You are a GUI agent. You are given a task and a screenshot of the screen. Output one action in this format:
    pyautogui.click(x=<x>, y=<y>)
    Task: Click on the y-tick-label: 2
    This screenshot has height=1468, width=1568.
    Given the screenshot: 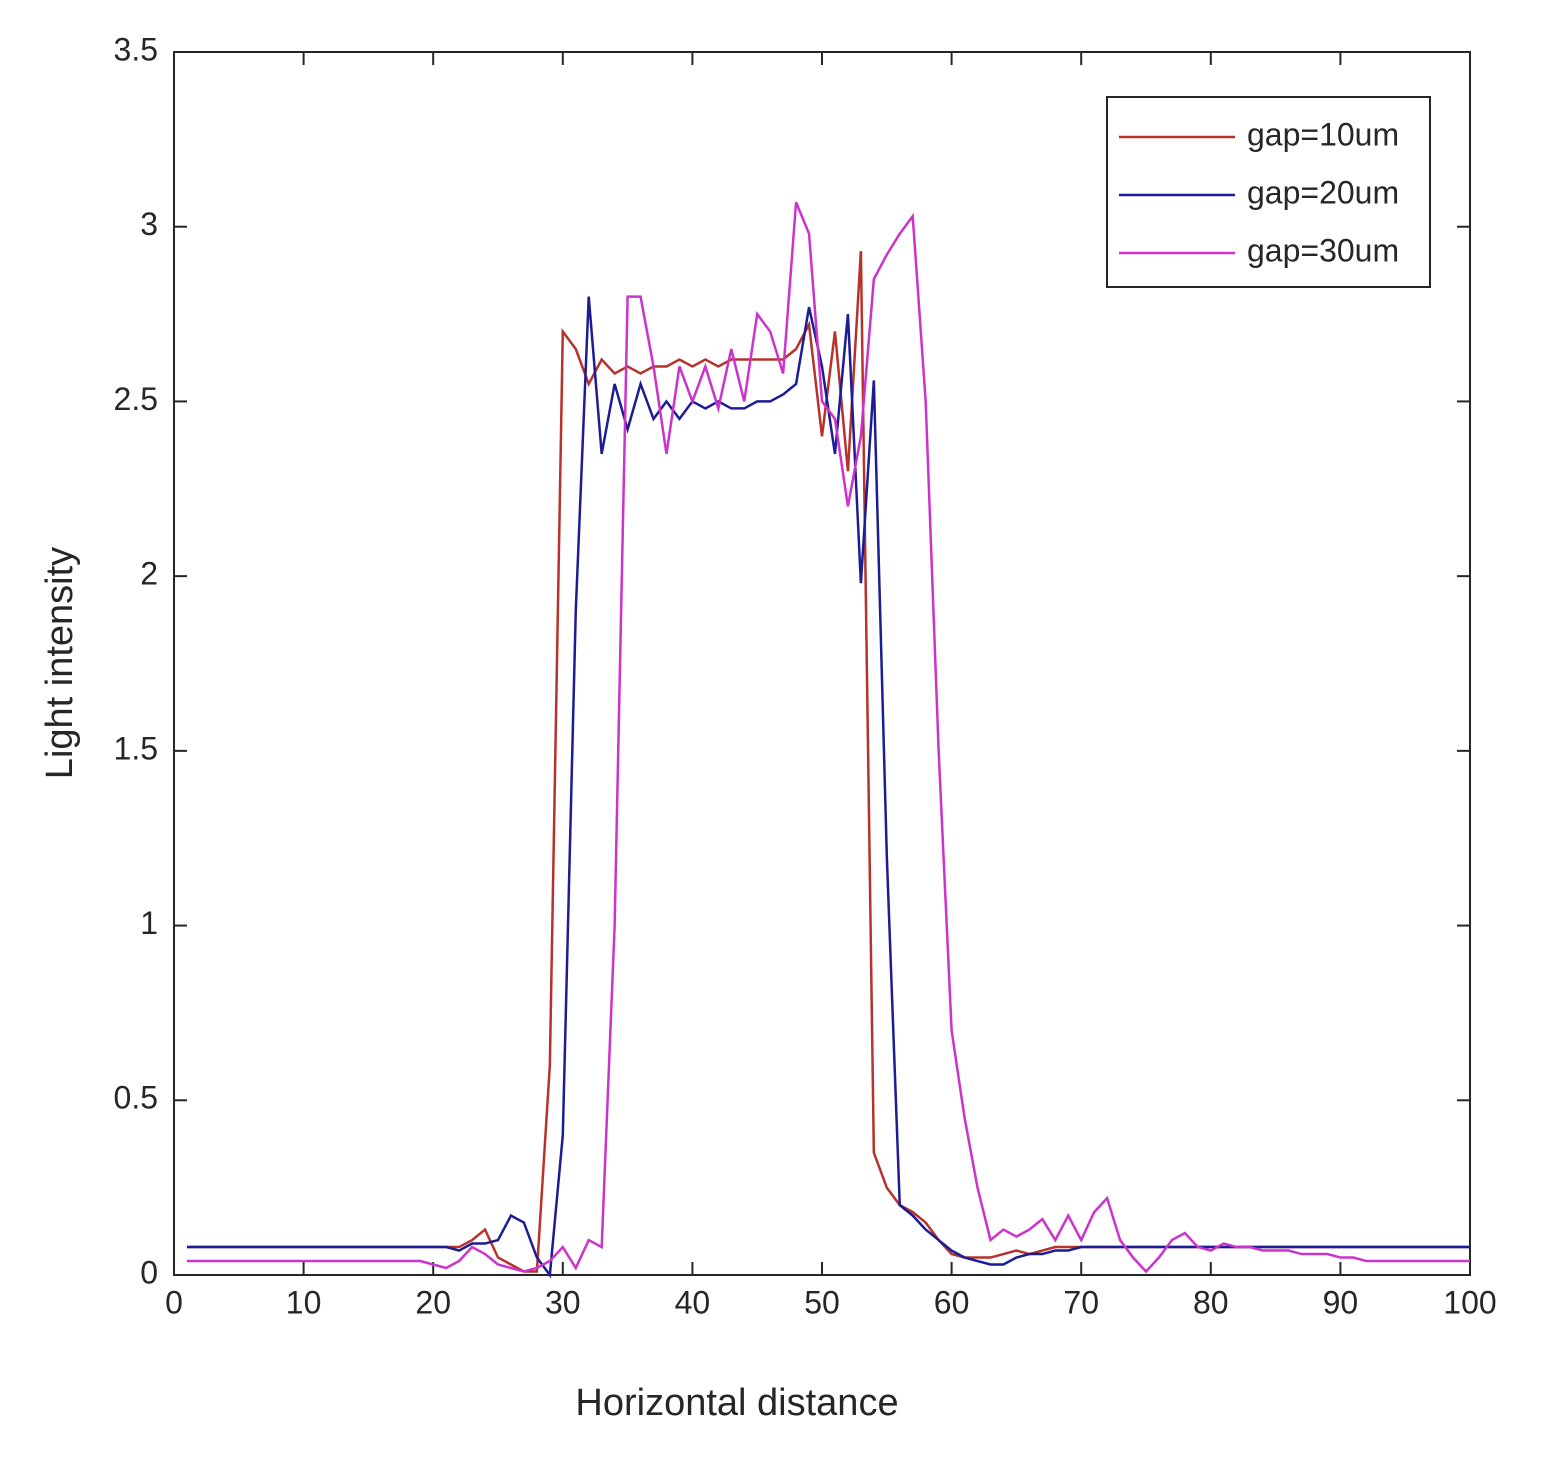 What is the action you would take?
    pyautogui.click(x=149, y=574)
    